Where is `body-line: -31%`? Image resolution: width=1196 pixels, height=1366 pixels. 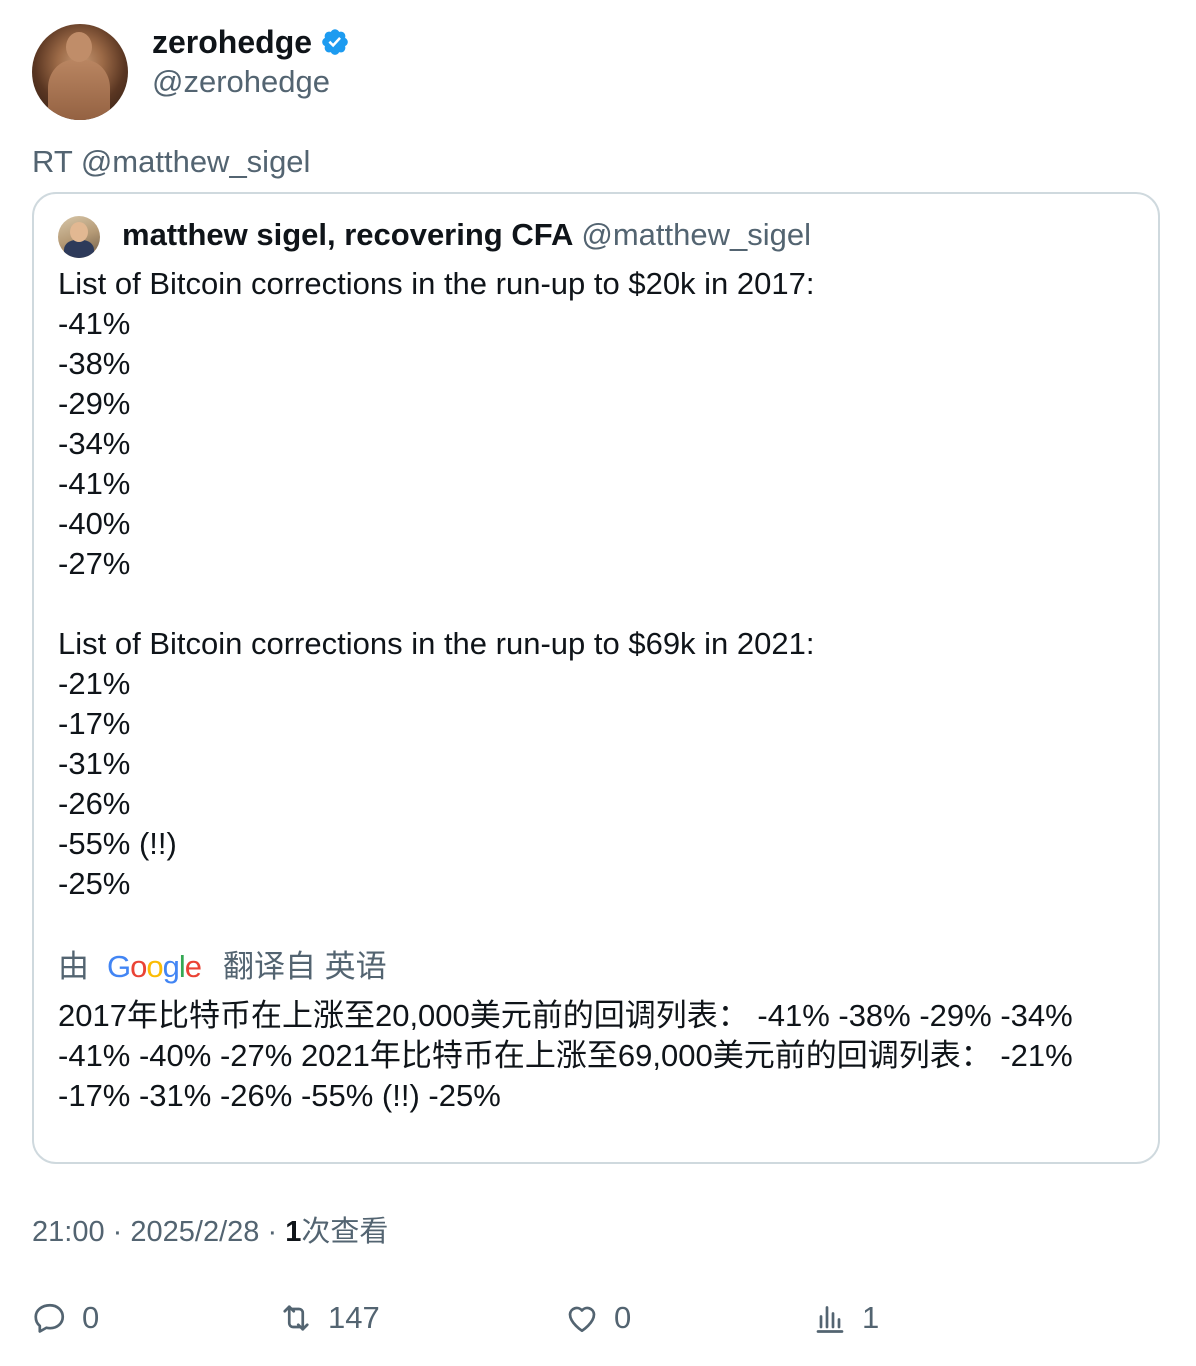
body-line: -31% is located at coordinates (94, 763).